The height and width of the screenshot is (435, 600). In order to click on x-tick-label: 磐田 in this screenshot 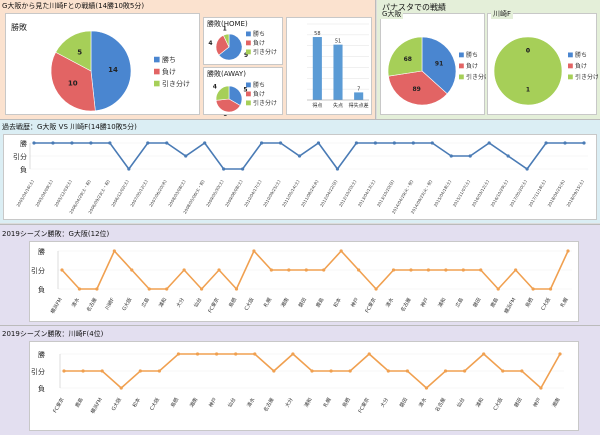, I will do `click(518, 403)`.